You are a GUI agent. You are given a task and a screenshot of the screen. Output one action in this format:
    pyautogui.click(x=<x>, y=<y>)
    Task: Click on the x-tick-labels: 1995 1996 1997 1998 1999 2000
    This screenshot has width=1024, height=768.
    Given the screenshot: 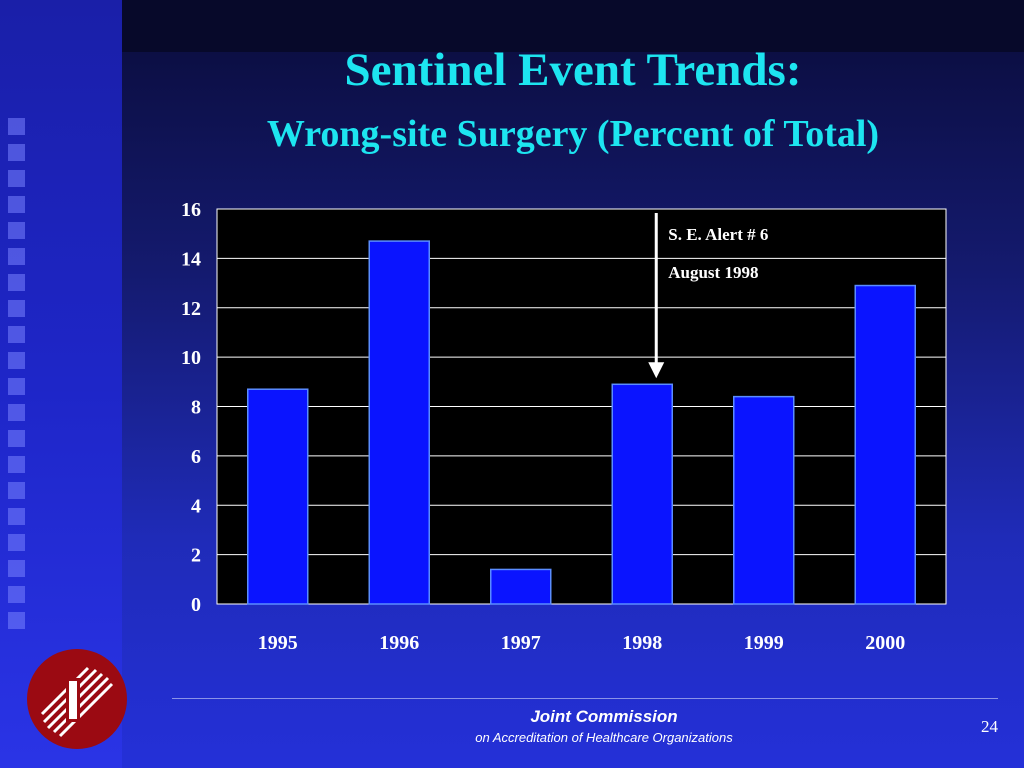 What is the action you would take?
    pyautogui.click(x=582, y=643)
    